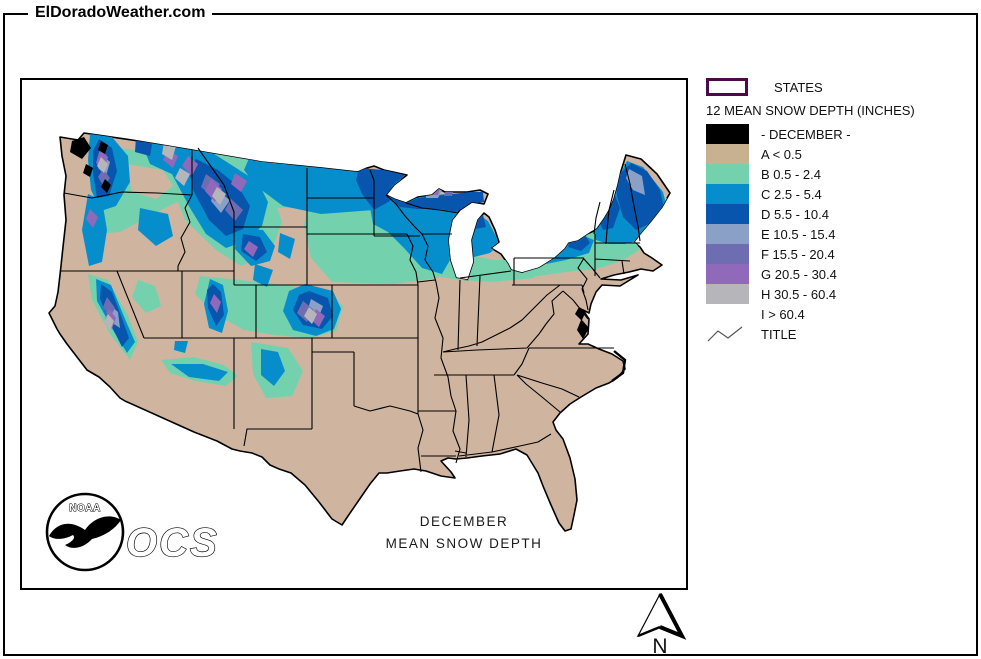 This screenshot has width=981, height=659. Describe the element at coordinates (727, 274) in the screenshot. I see `legend-swatch-g` at that location.